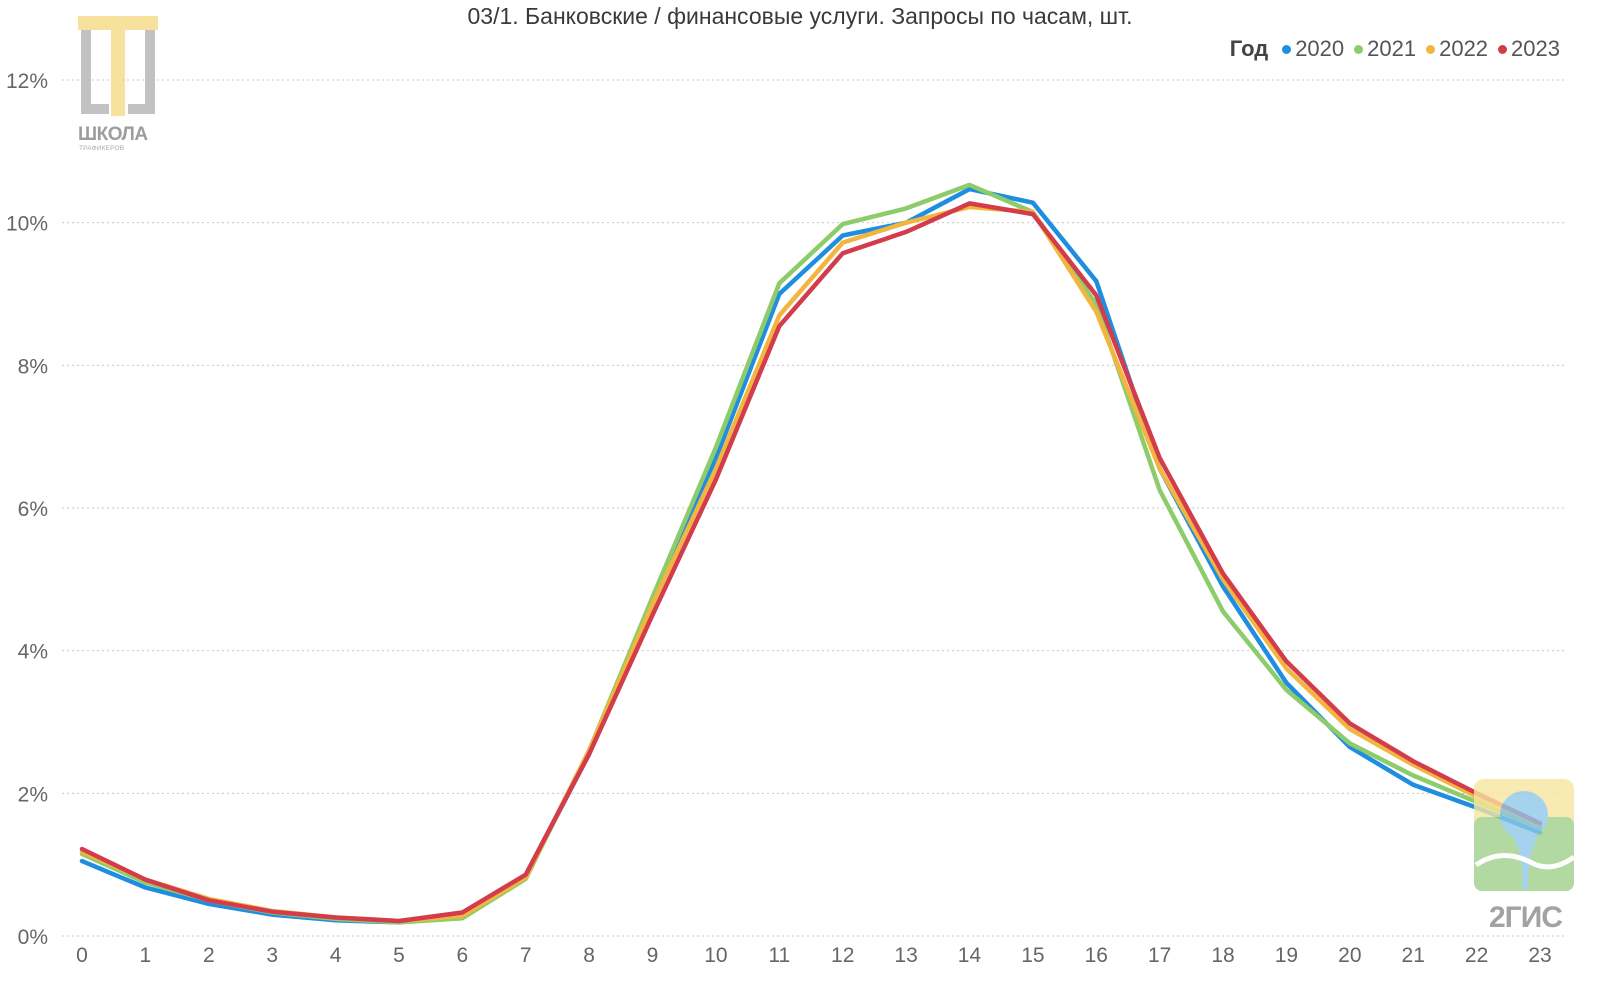 The width and height of the screenshot is (1600, 991). What do you see at coordinates (1359, 49) in the screenshot?
I see `legend-dot-2021` at bounding box center [1359, 49].